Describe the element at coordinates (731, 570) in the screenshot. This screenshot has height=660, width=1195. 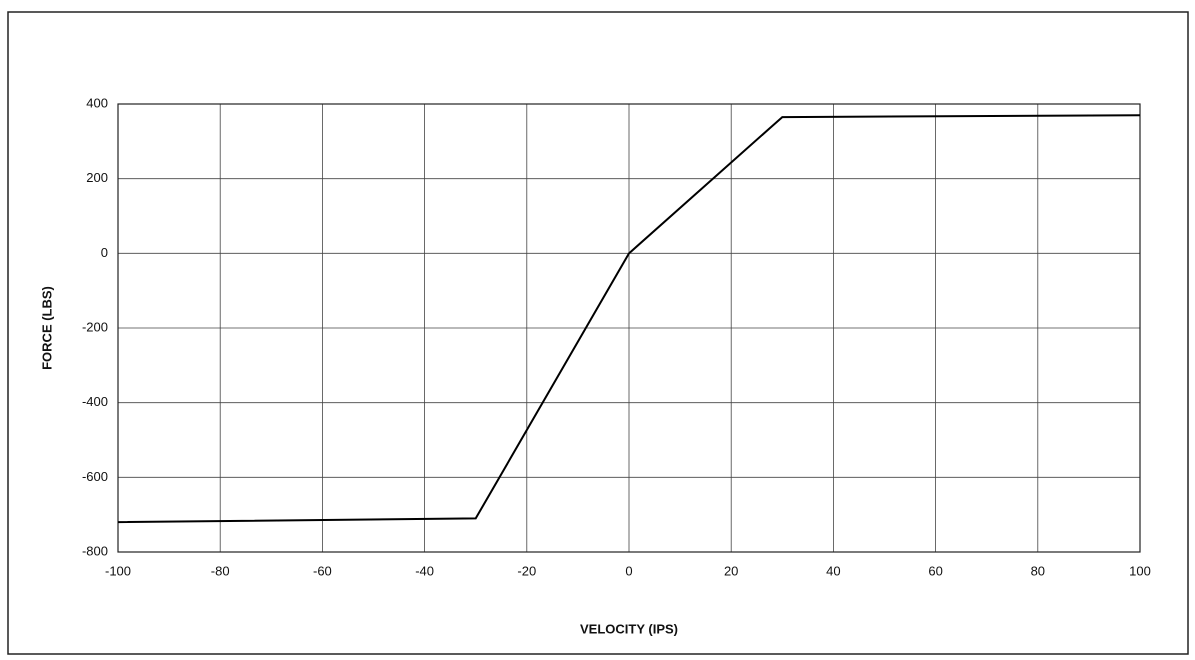
I see `x-tick-label: 20` at that location.